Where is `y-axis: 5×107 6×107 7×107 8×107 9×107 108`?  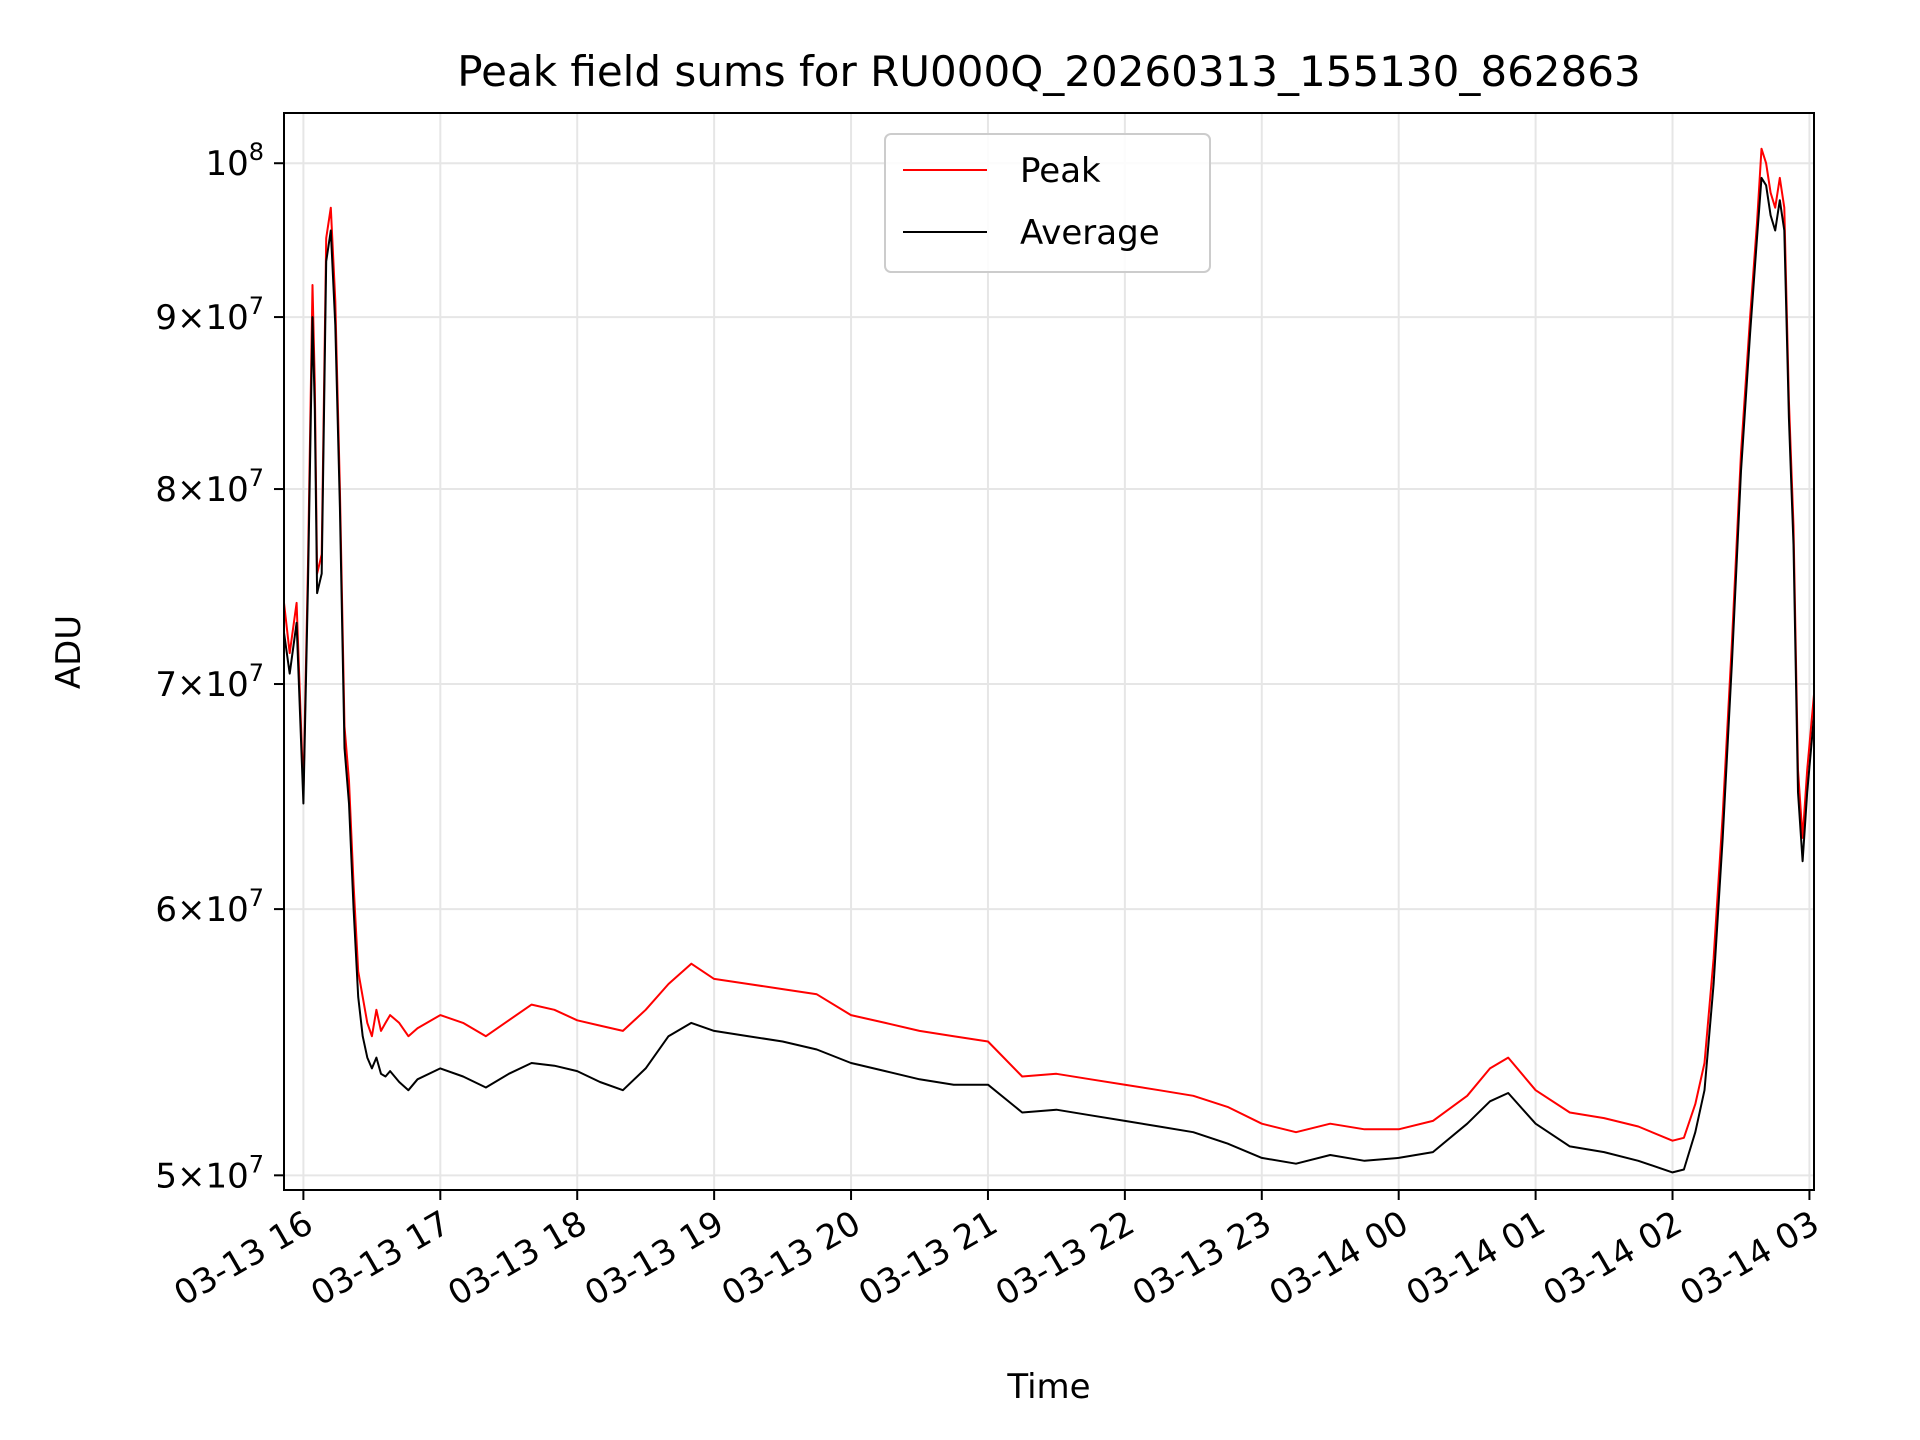 y-axis: 5×107 6×107 7×107 8×107 9×107 108 is located at coordinates (219, 667).